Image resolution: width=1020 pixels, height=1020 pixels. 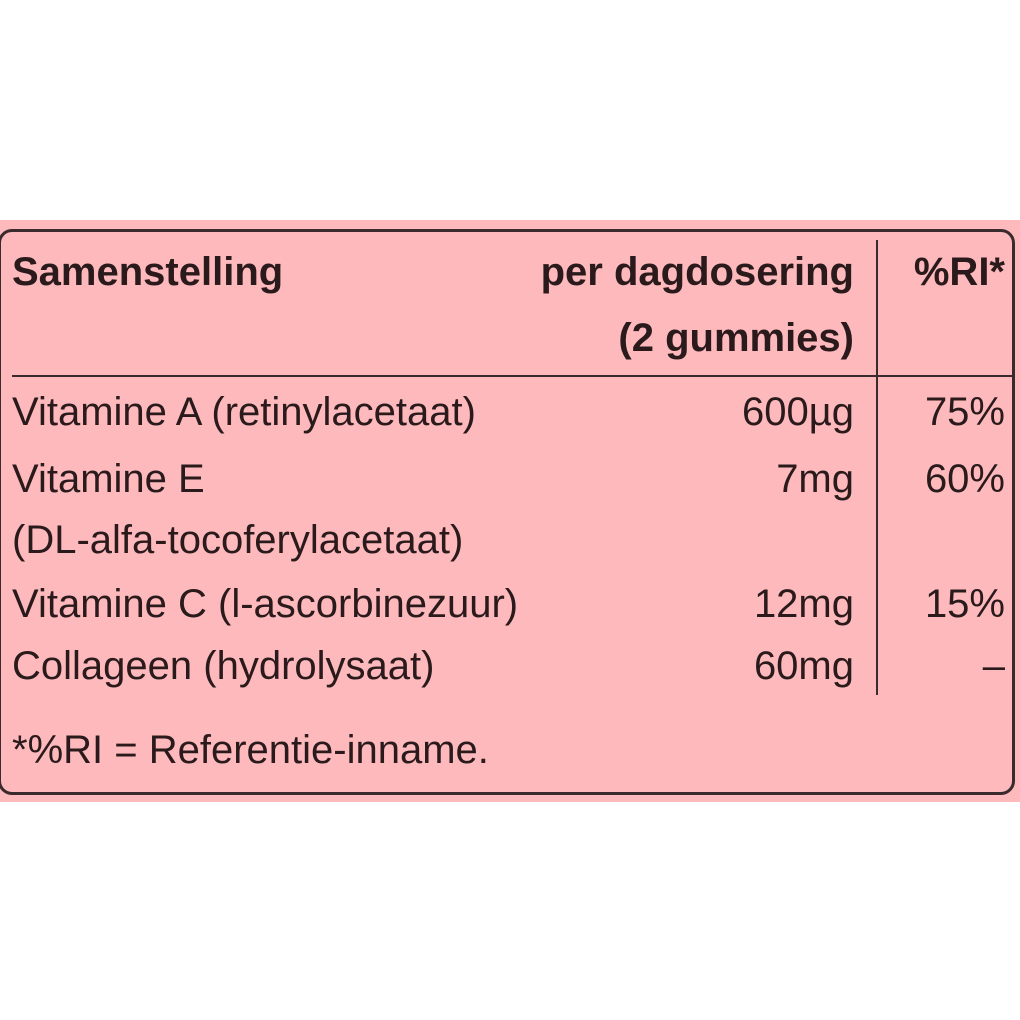 What do you see at coordinates (697, 272) in the screenshot?
I see `header-per-daily-dose: per dagdosering` at bounding box center [697, 272].